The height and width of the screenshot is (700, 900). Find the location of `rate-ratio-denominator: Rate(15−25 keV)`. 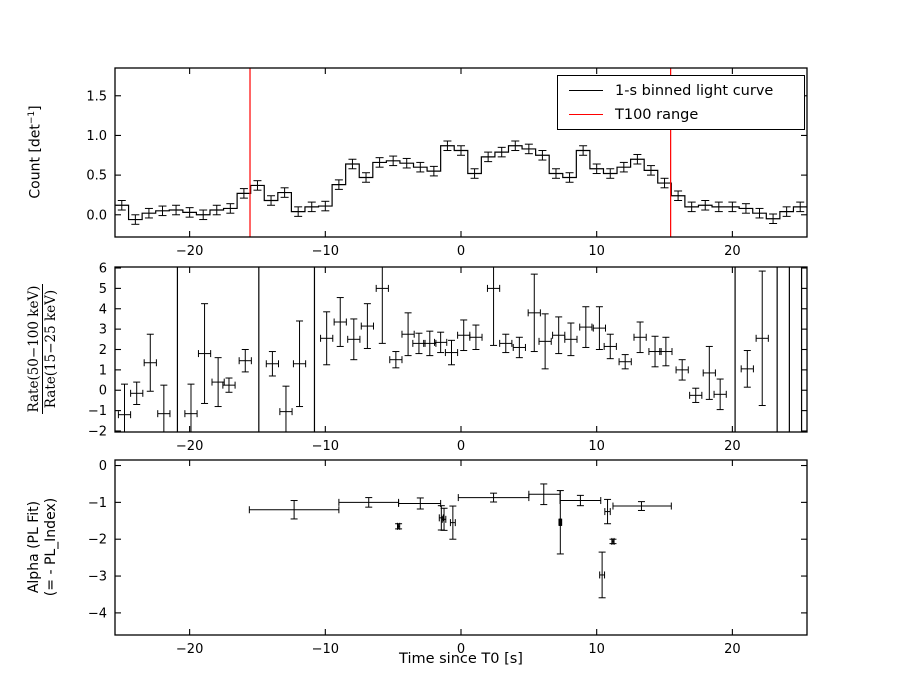

rate-ratio-denominator: Rate(15−25 keV) is located at coordinates (51, 349).